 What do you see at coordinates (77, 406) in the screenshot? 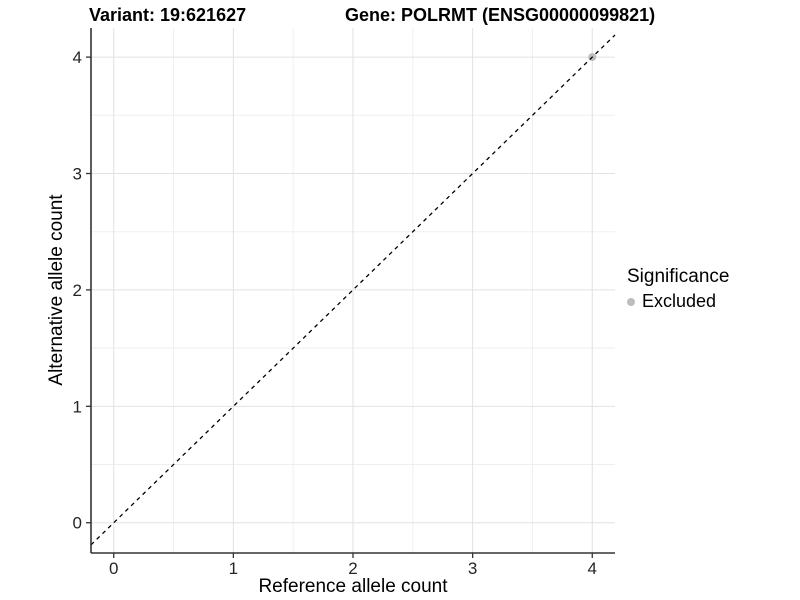
I see `y-tick-label: 1` at bounding box center [77, 406].